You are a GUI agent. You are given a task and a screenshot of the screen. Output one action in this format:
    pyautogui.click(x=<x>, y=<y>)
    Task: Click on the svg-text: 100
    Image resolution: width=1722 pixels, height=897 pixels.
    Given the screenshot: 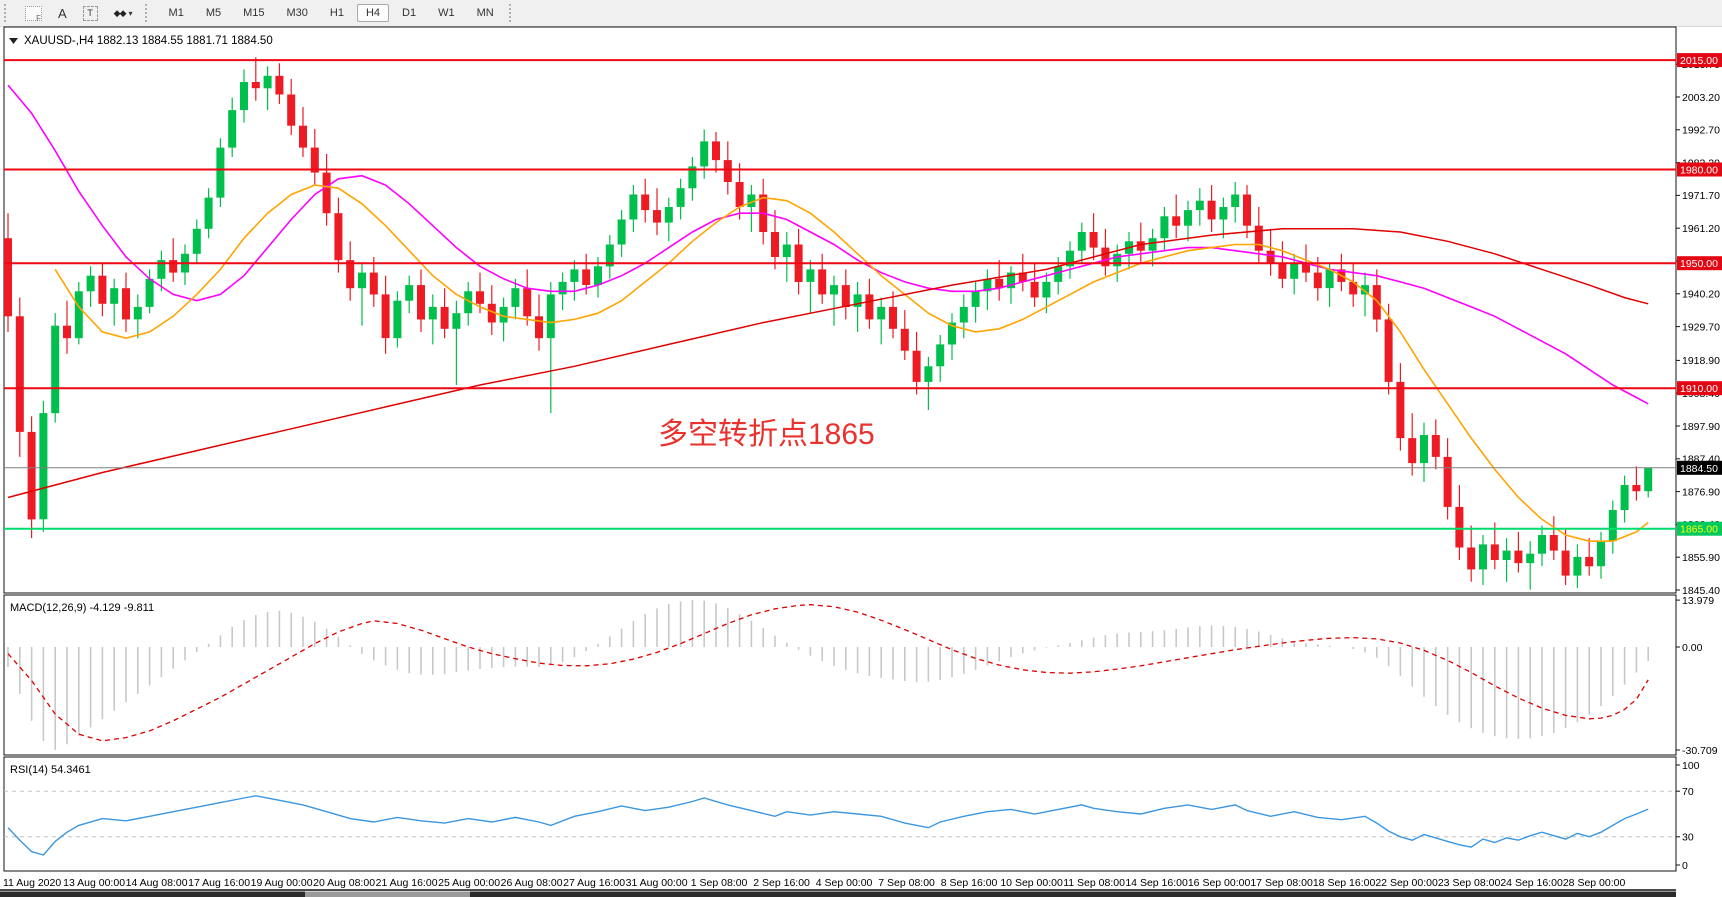 What is the action you would take?
    pyautogui.click(x=1691, y=766)
    